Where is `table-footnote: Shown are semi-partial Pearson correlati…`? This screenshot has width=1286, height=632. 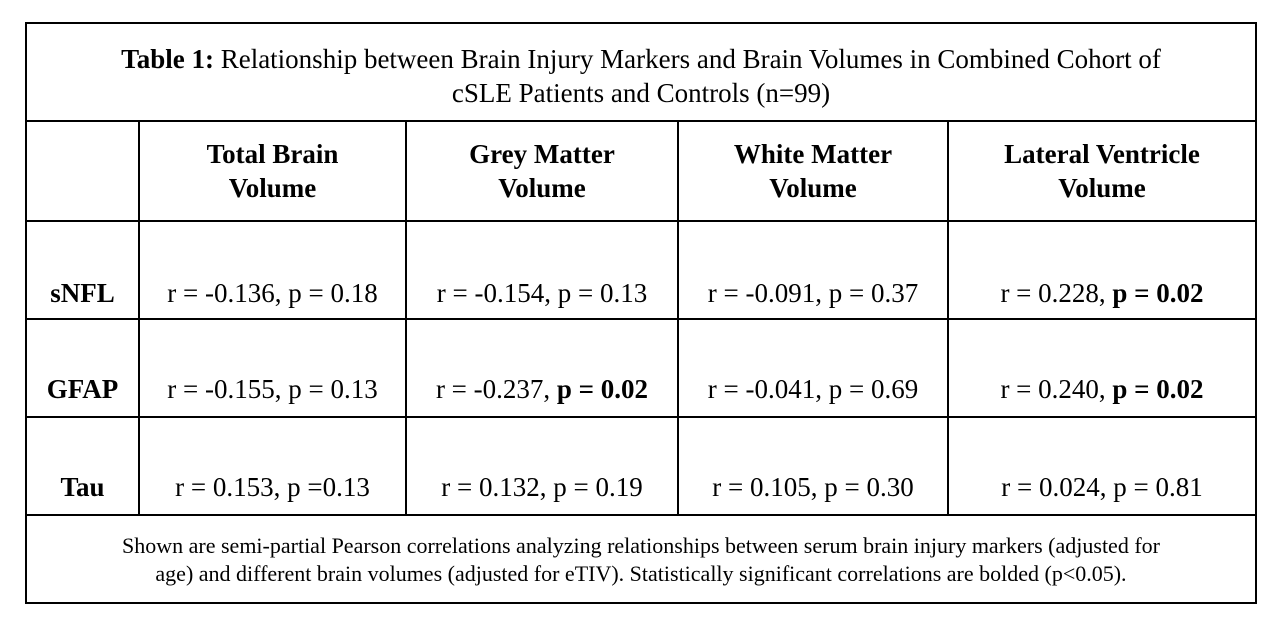
table-footnote: Shown are semi-partial Pearson correlati… is located at coordinates (641, 558).